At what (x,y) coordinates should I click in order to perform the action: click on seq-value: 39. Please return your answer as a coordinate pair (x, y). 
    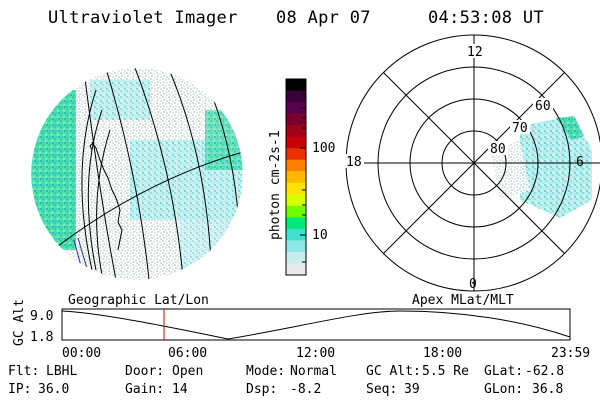
    Looking at the image, I should click on (412, 389).